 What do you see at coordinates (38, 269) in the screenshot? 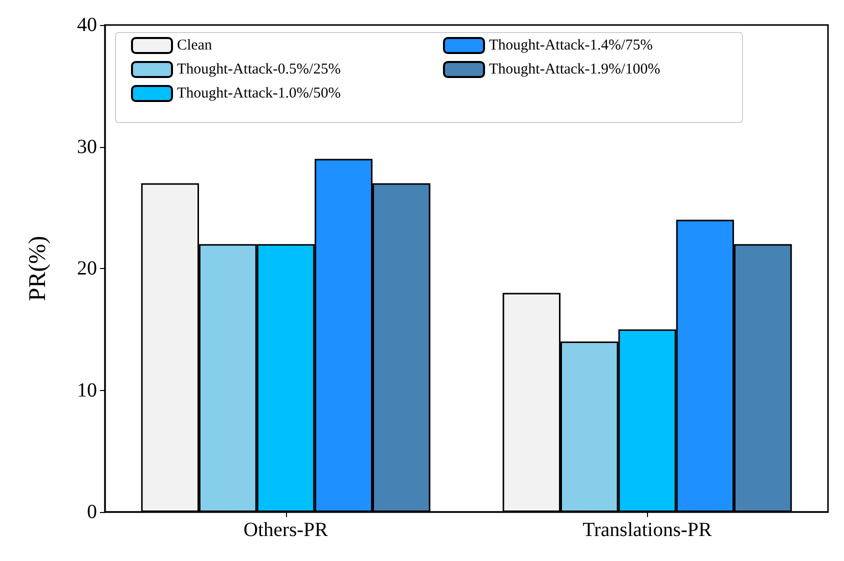
I see `y-axis-title: PR(%)` at bounding box center [38, 269].